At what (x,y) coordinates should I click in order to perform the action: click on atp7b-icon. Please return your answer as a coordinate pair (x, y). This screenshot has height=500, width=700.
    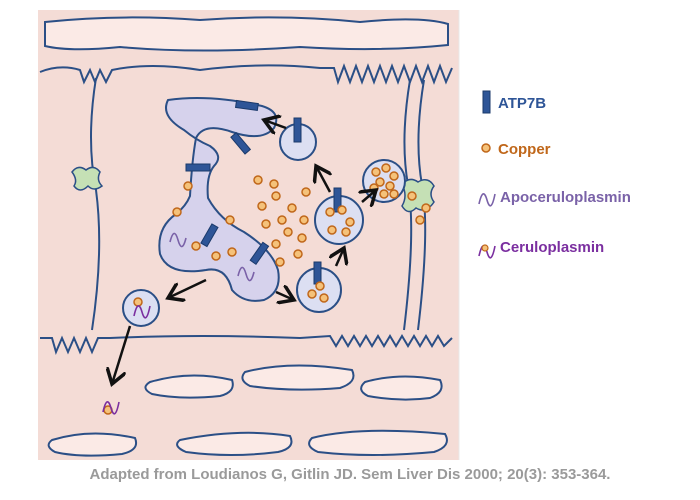
    Looking at the image, I should click on (486, 102).